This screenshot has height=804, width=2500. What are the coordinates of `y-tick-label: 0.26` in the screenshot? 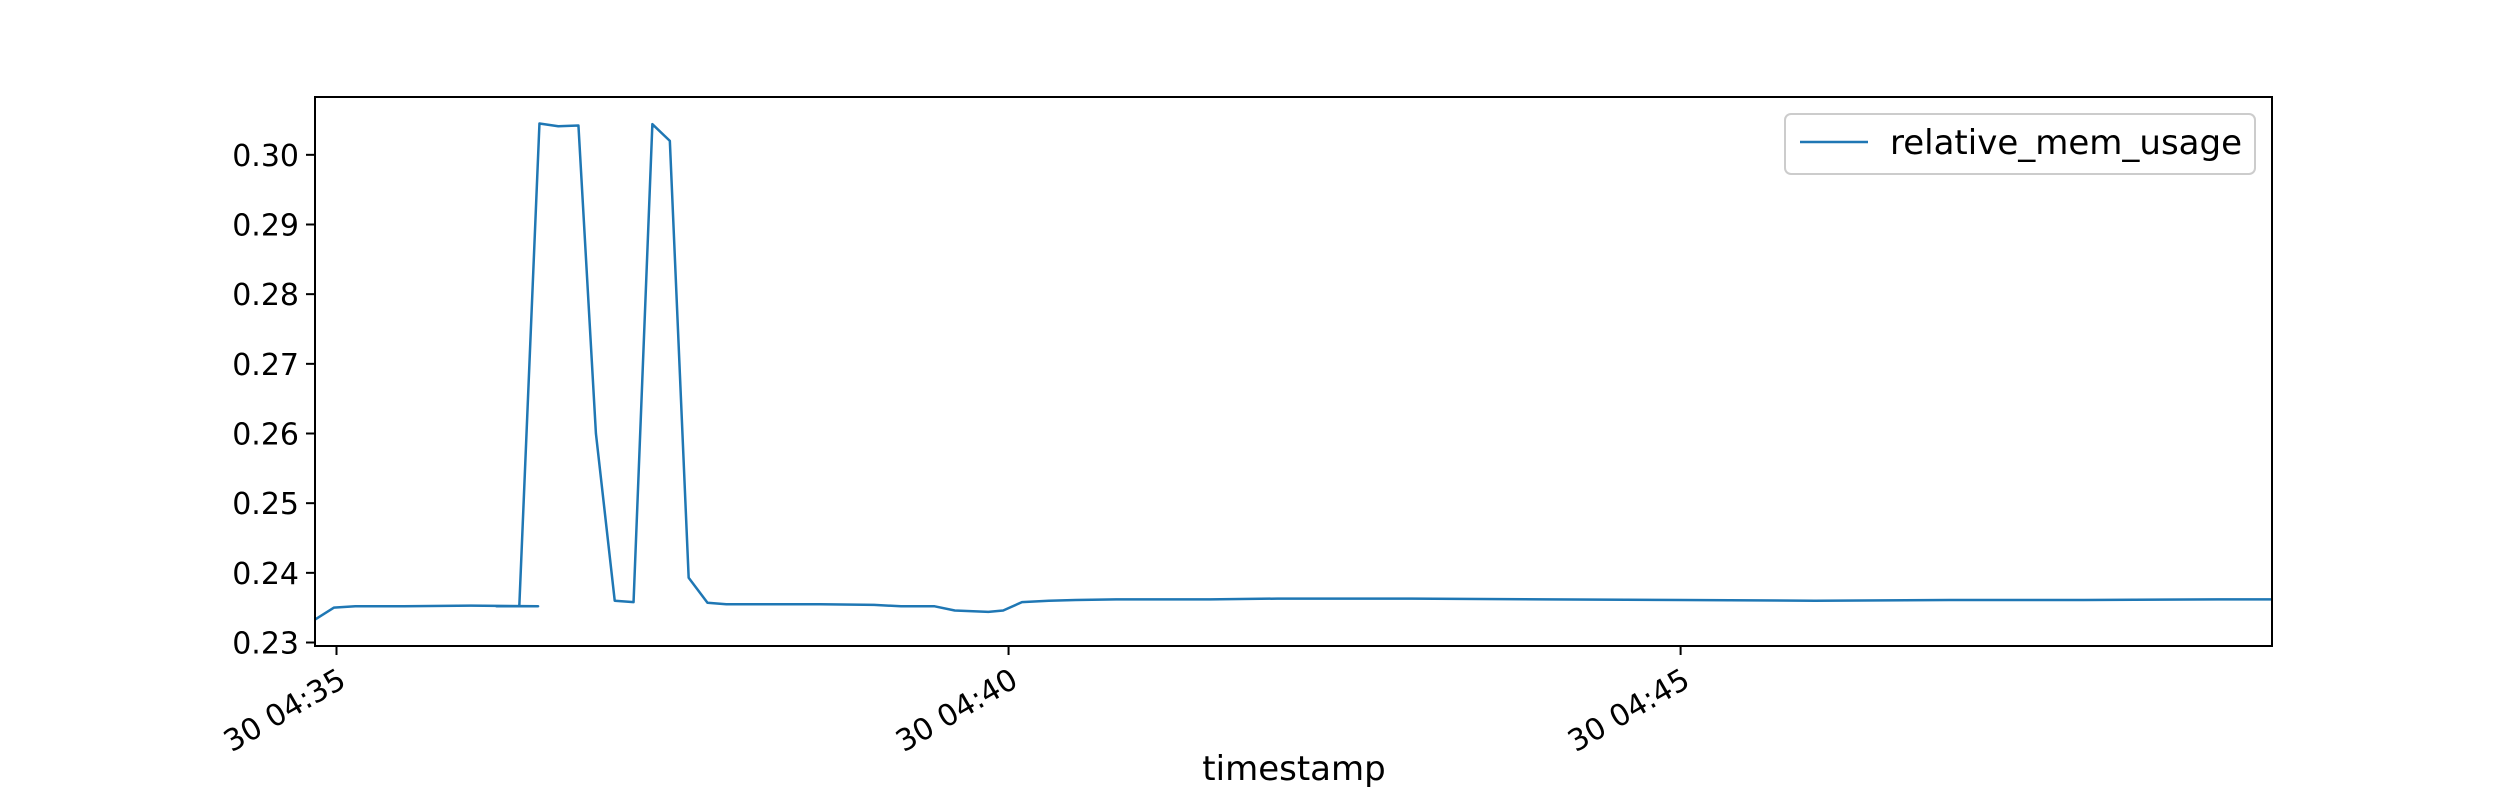 It's located at (265, 435).